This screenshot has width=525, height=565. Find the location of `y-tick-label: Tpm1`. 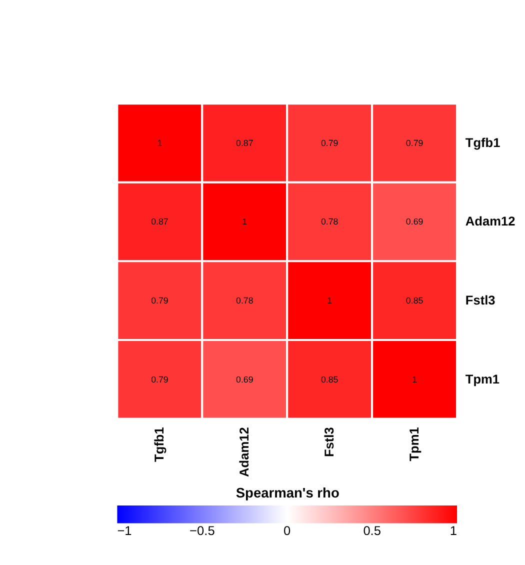

y-tick-label: Tpm1 is located at coordinates (482, 378).